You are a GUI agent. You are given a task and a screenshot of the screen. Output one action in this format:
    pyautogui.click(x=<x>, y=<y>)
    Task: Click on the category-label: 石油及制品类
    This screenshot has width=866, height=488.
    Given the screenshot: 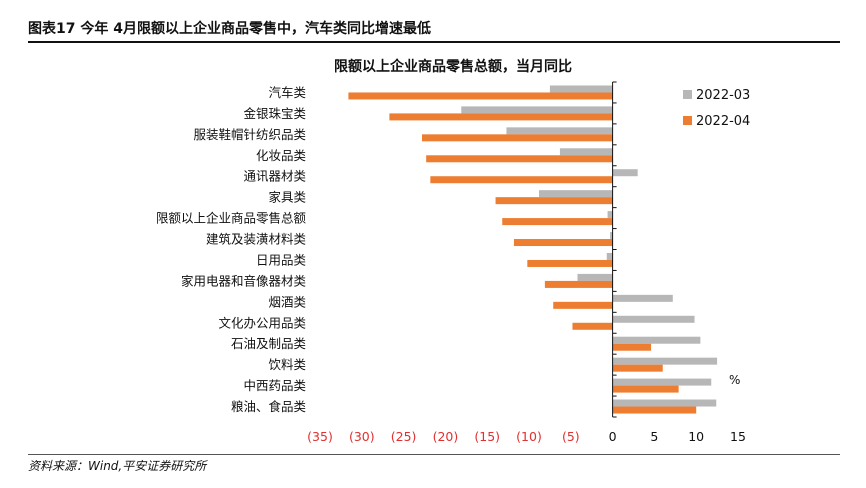 What is the action you would take?
    pyautogui.click(x=269, y=343)
    